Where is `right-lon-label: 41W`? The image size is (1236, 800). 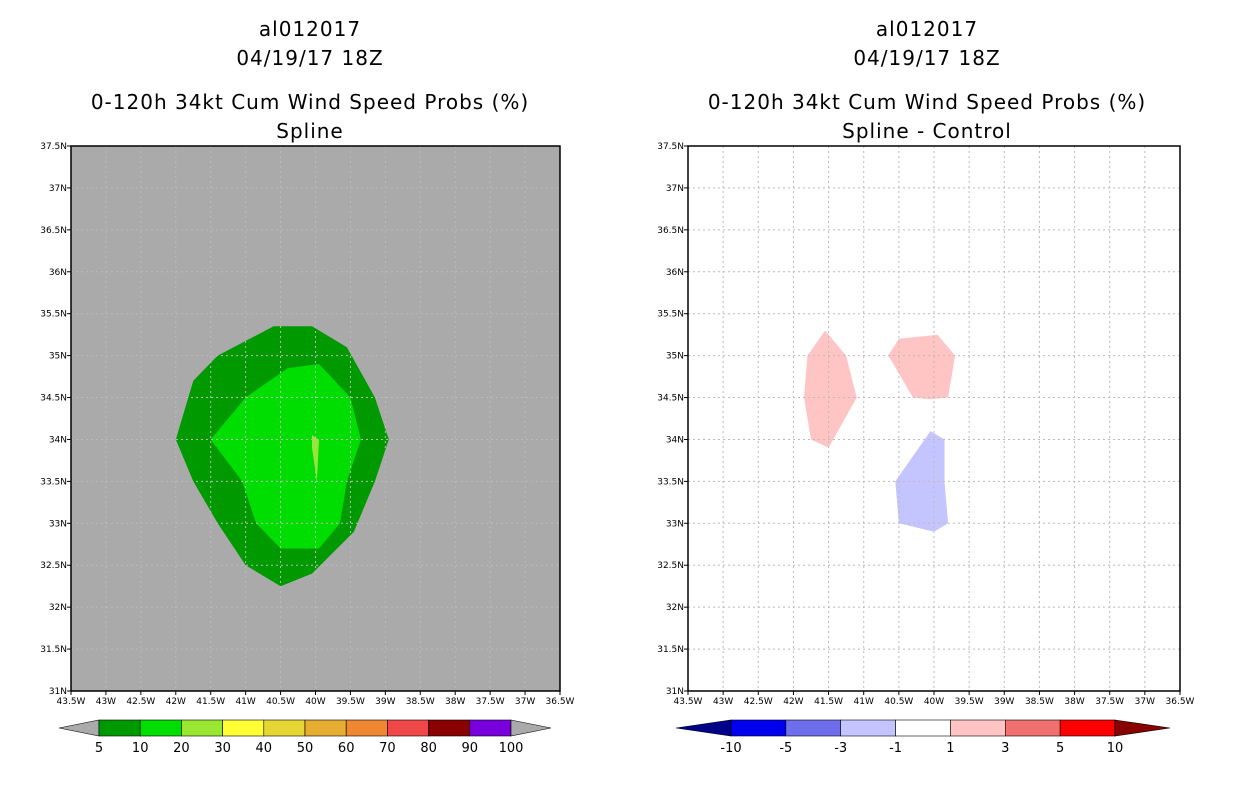
right-lon-label: 41W is located at coordinates (864, 702).